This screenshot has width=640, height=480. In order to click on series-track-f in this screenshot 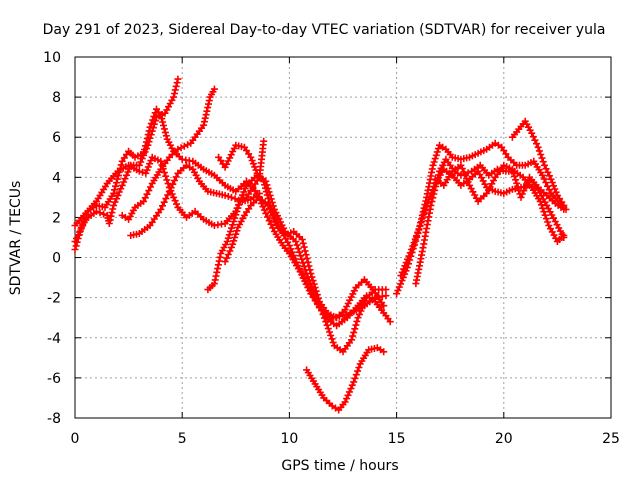, I will do `click(236, 215)`.